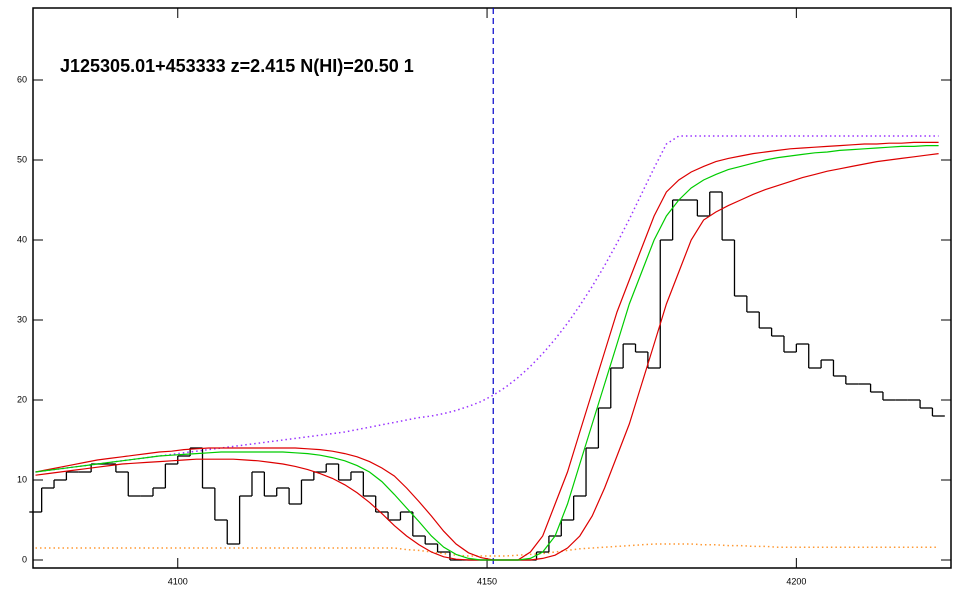 The width and height of the screenshot is (960, 600). I want to click on x-tick-label: 4150, so click(487, 581).